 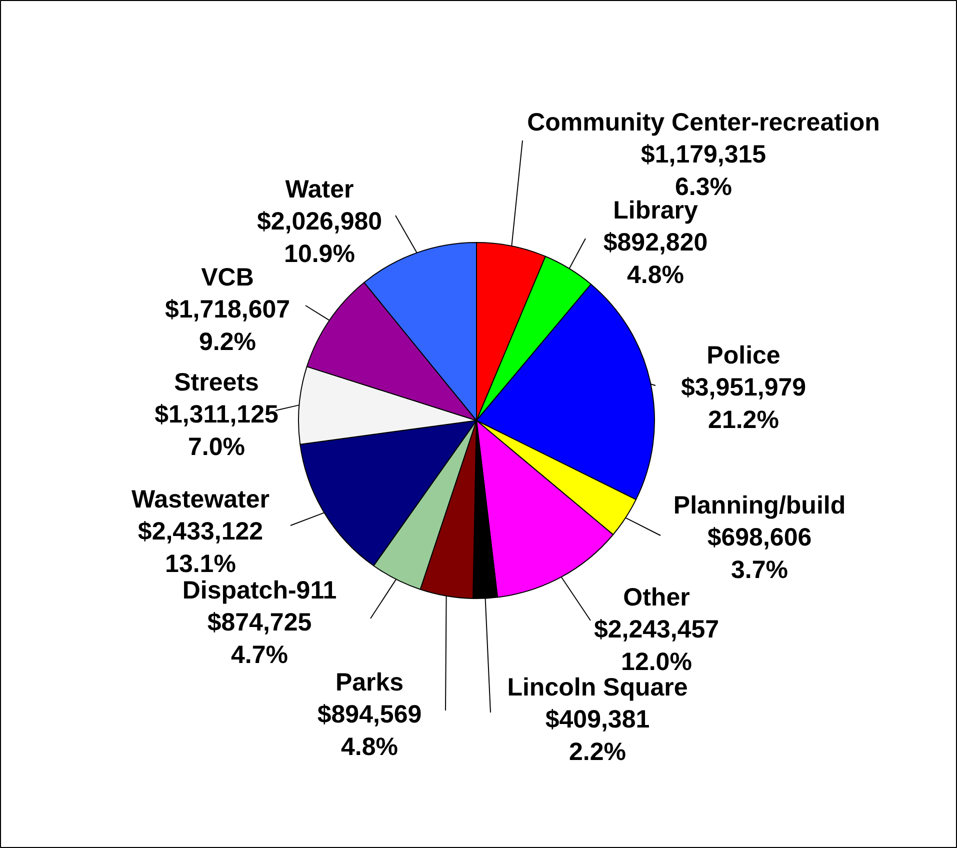 I want to click on slice-label: Wastewater, so click(x=200, y=500).